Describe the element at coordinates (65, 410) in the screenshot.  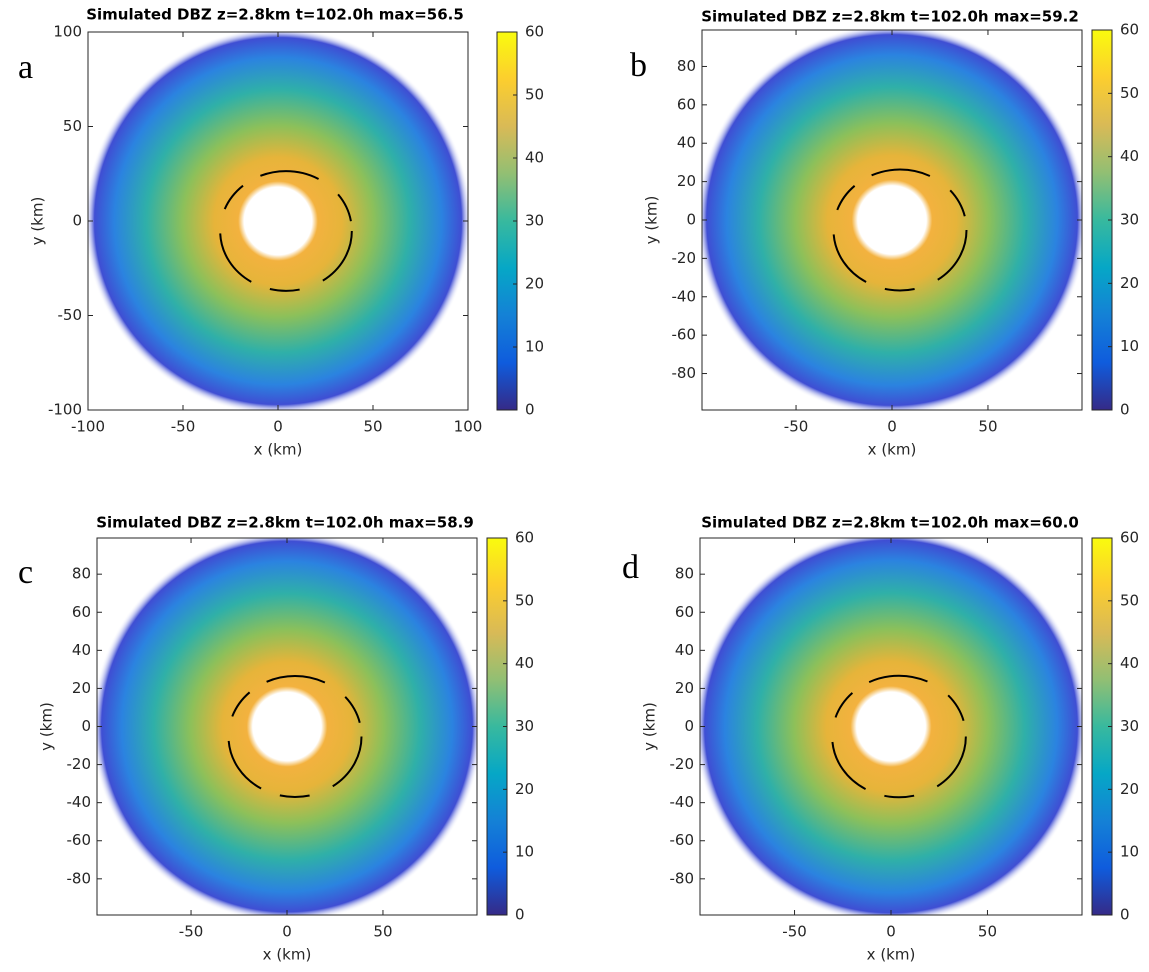
I see `y-tick-label: -100` at that location.